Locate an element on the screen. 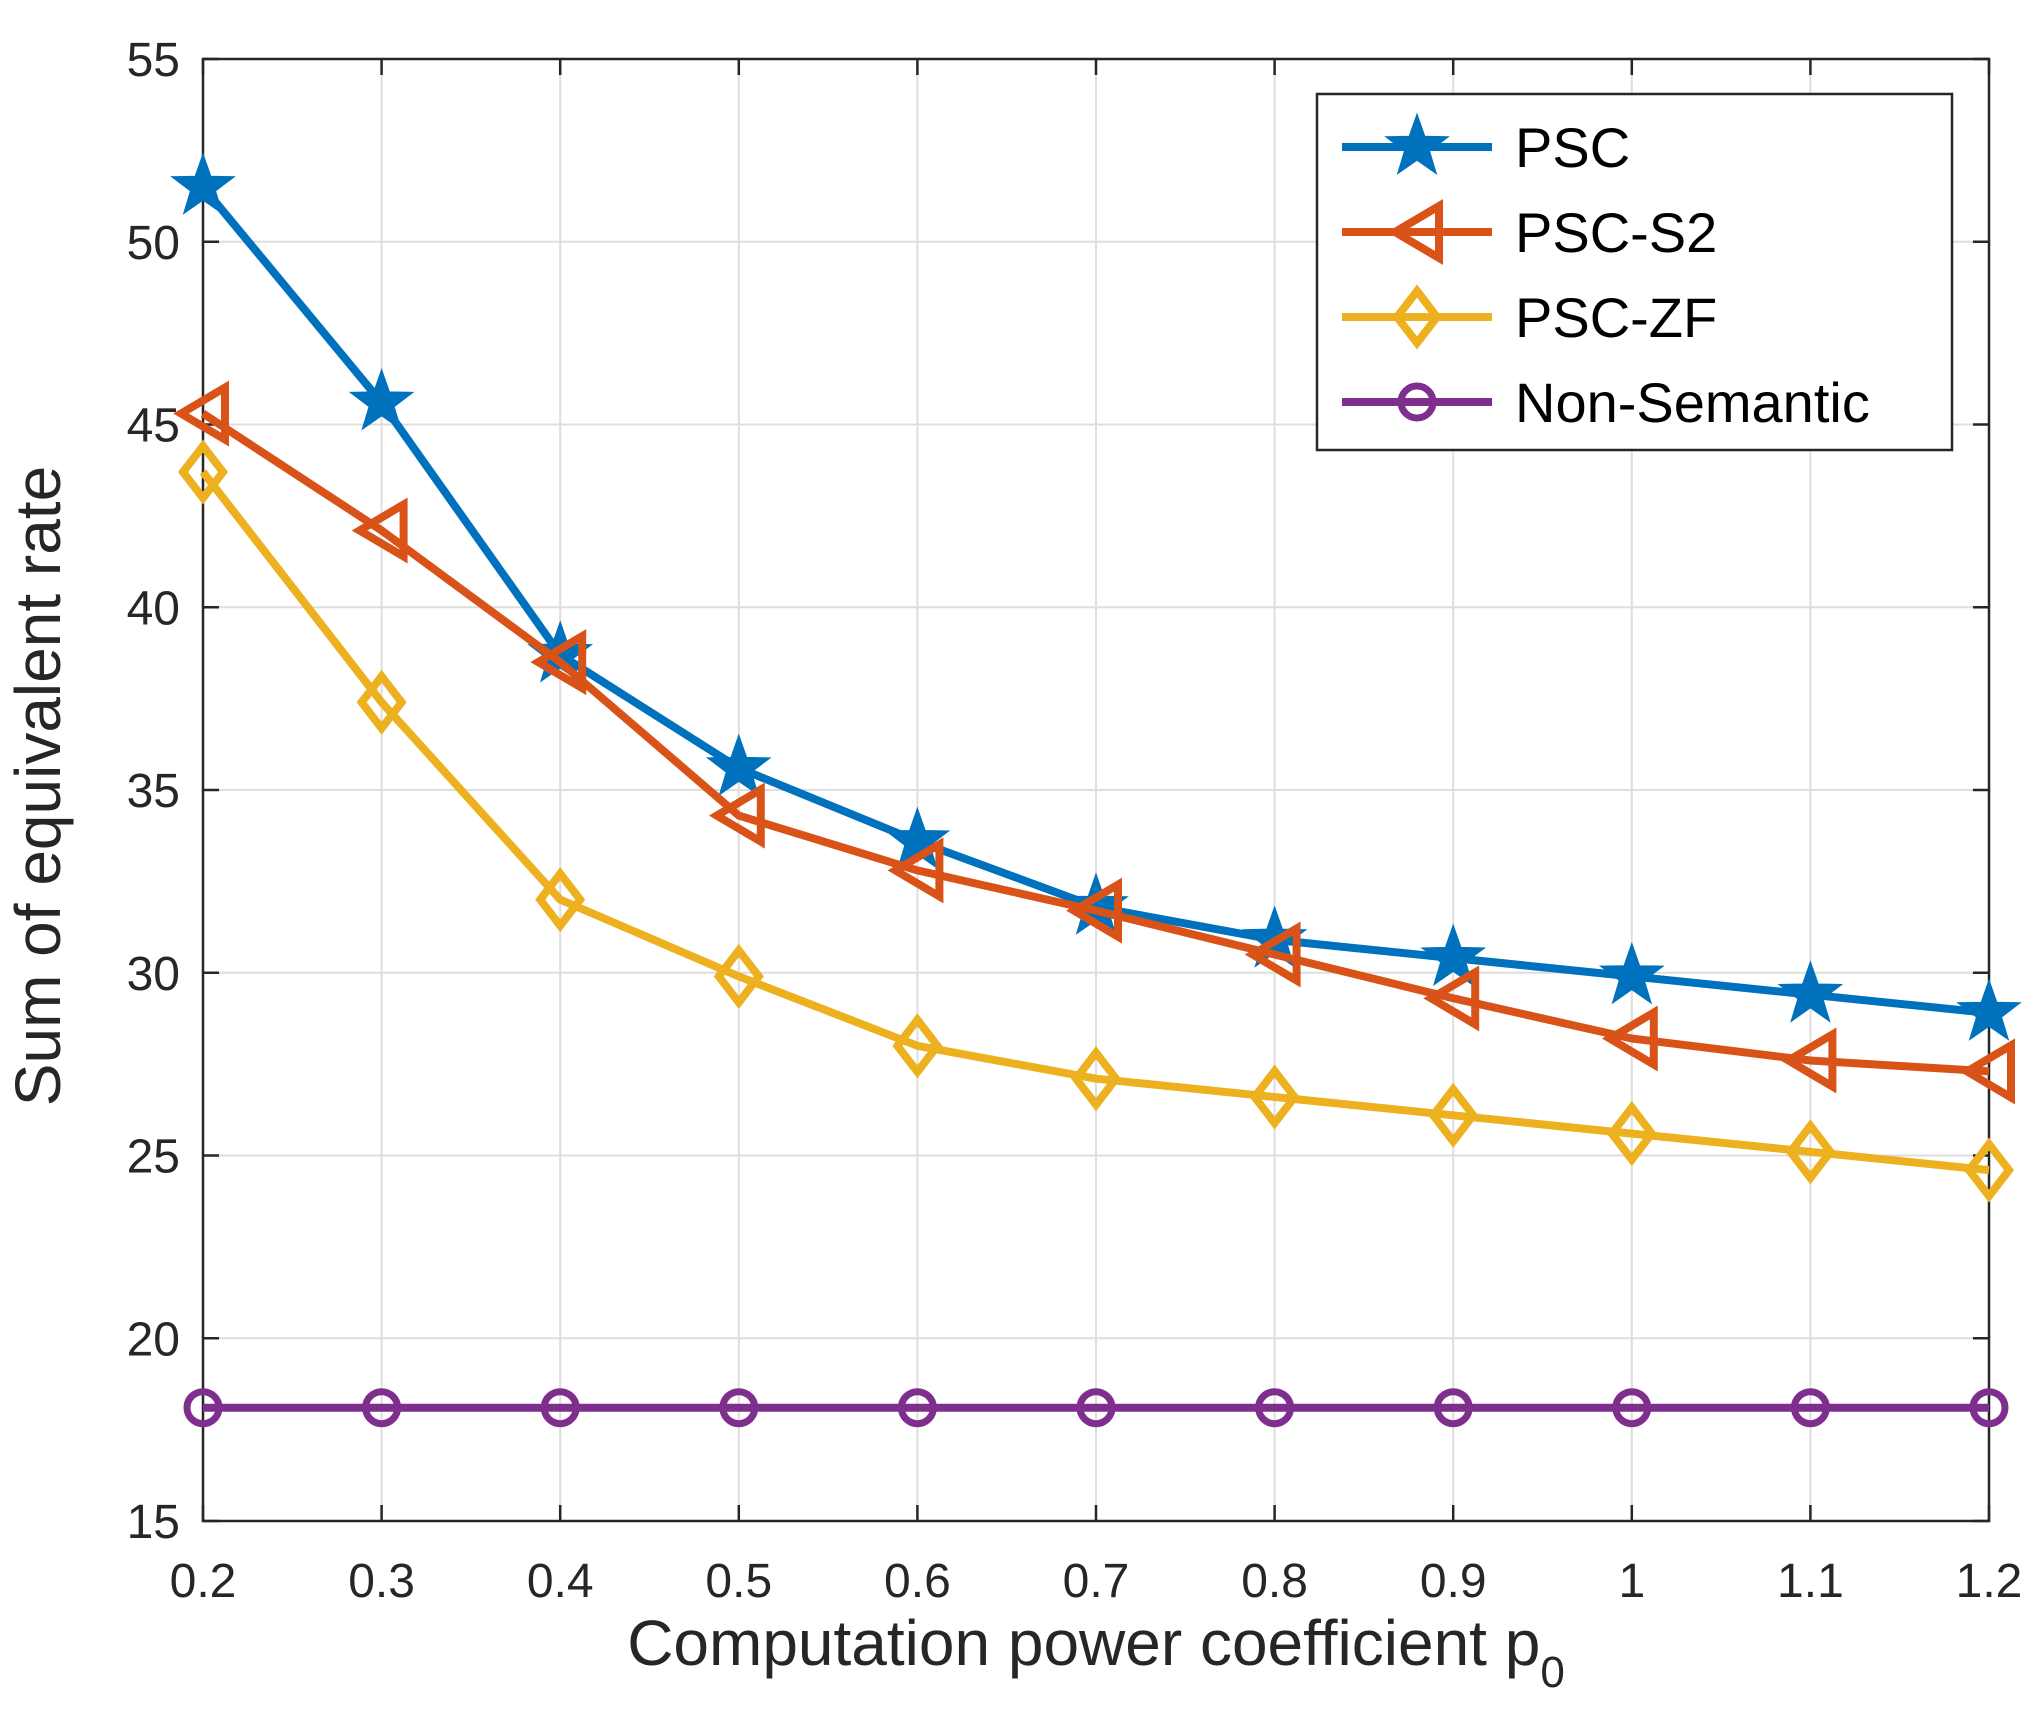  legend-marker-non-semantic is located at coordinates (1417, 402).